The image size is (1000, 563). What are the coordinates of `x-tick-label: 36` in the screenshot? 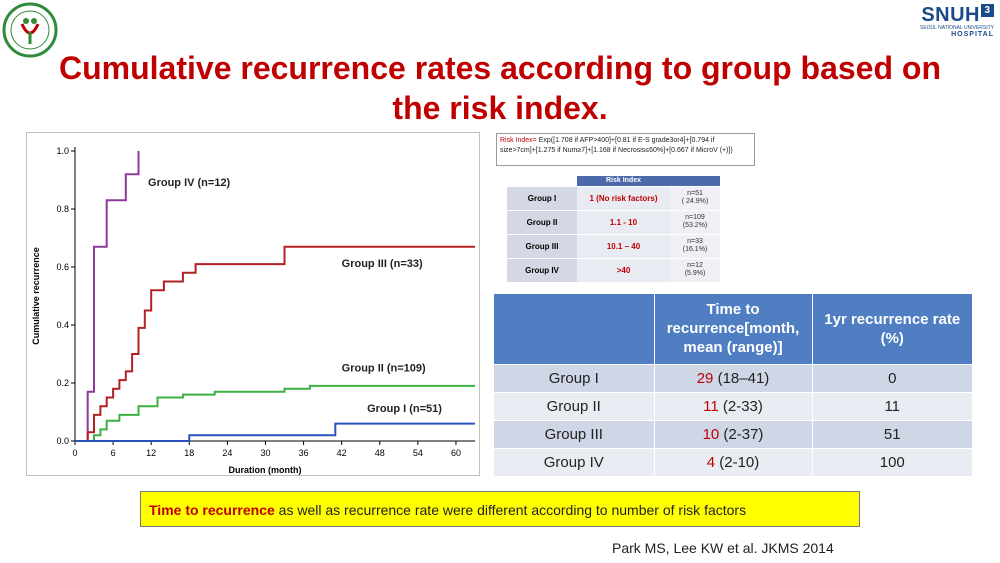 It's located at (304, 453).